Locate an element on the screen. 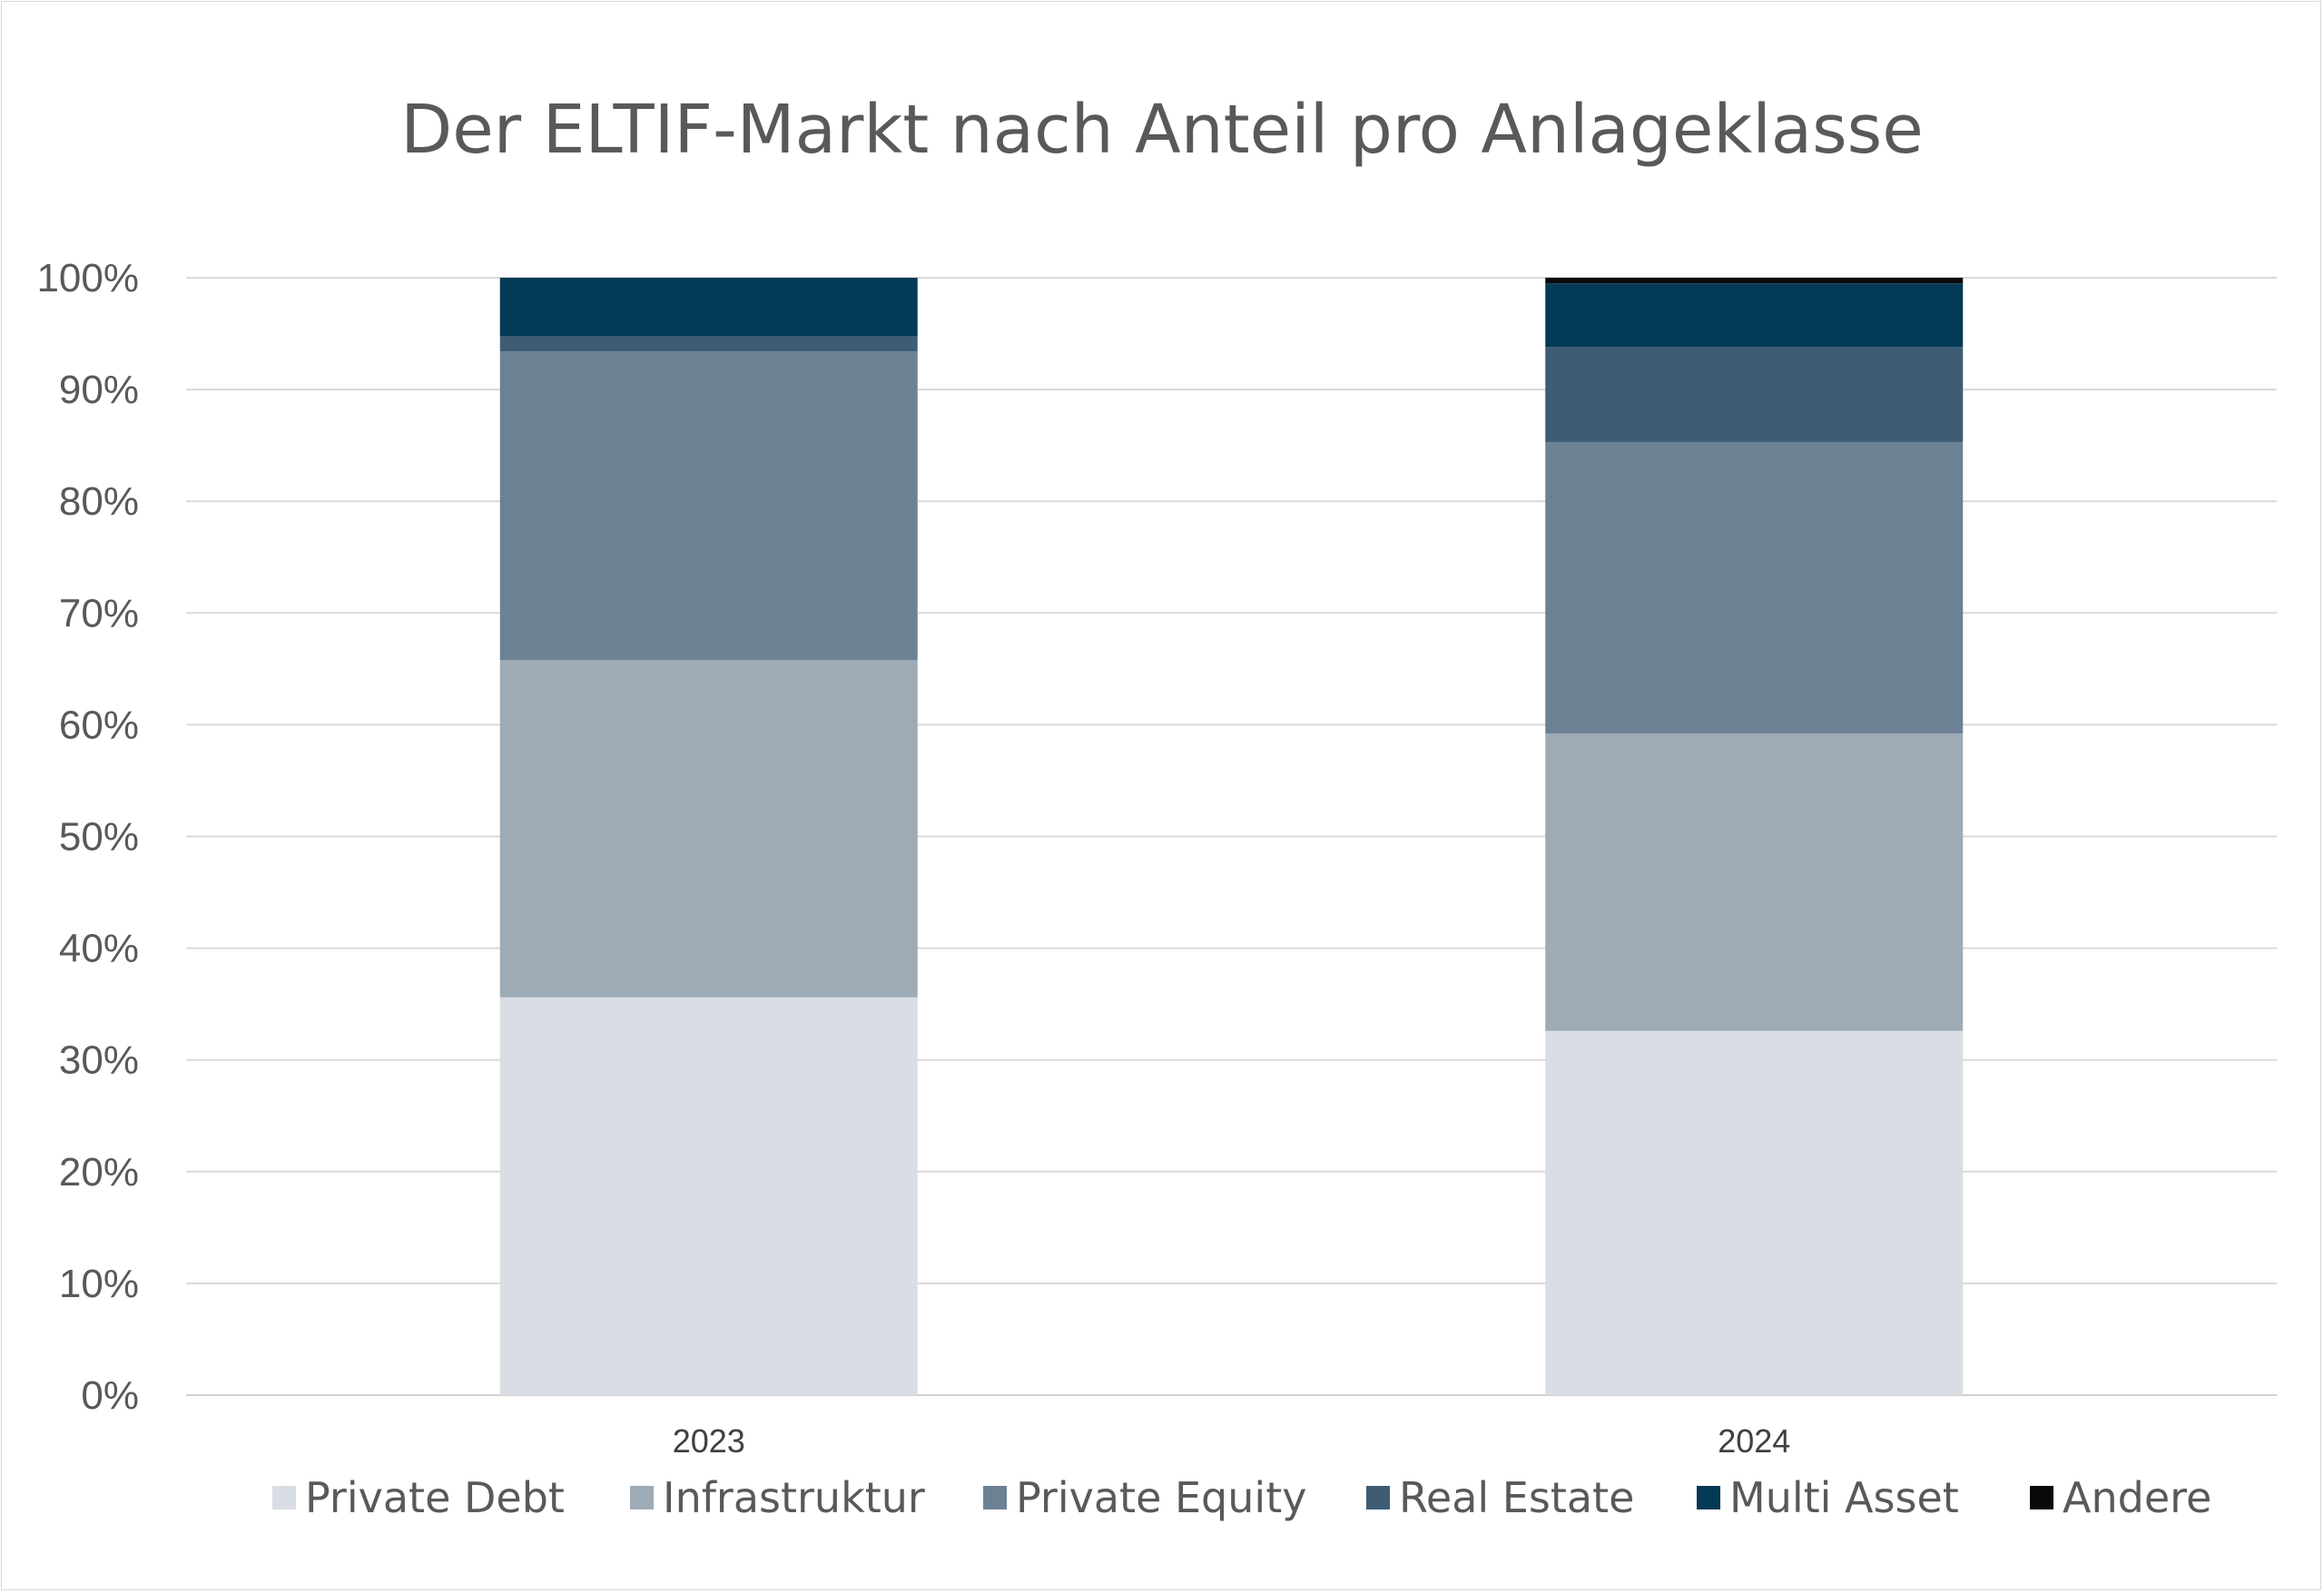  bar-segment-andere-2024 is located at coordinates (1754, 281).